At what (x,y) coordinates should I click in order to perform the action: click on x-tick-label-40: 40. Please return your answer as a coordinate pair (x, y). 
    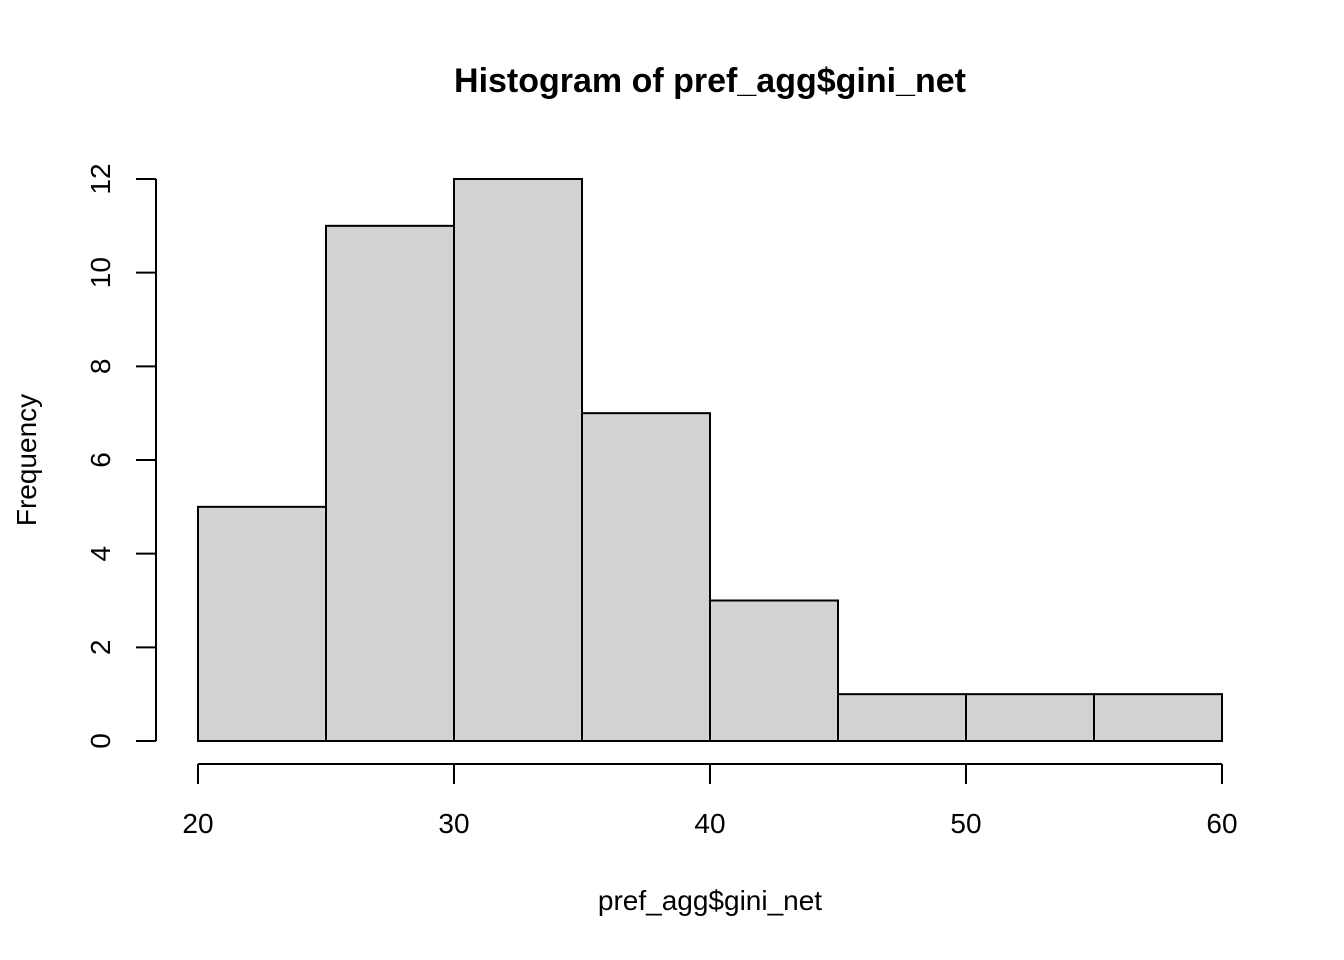
    Looking at the image, I should click on (709, 823).